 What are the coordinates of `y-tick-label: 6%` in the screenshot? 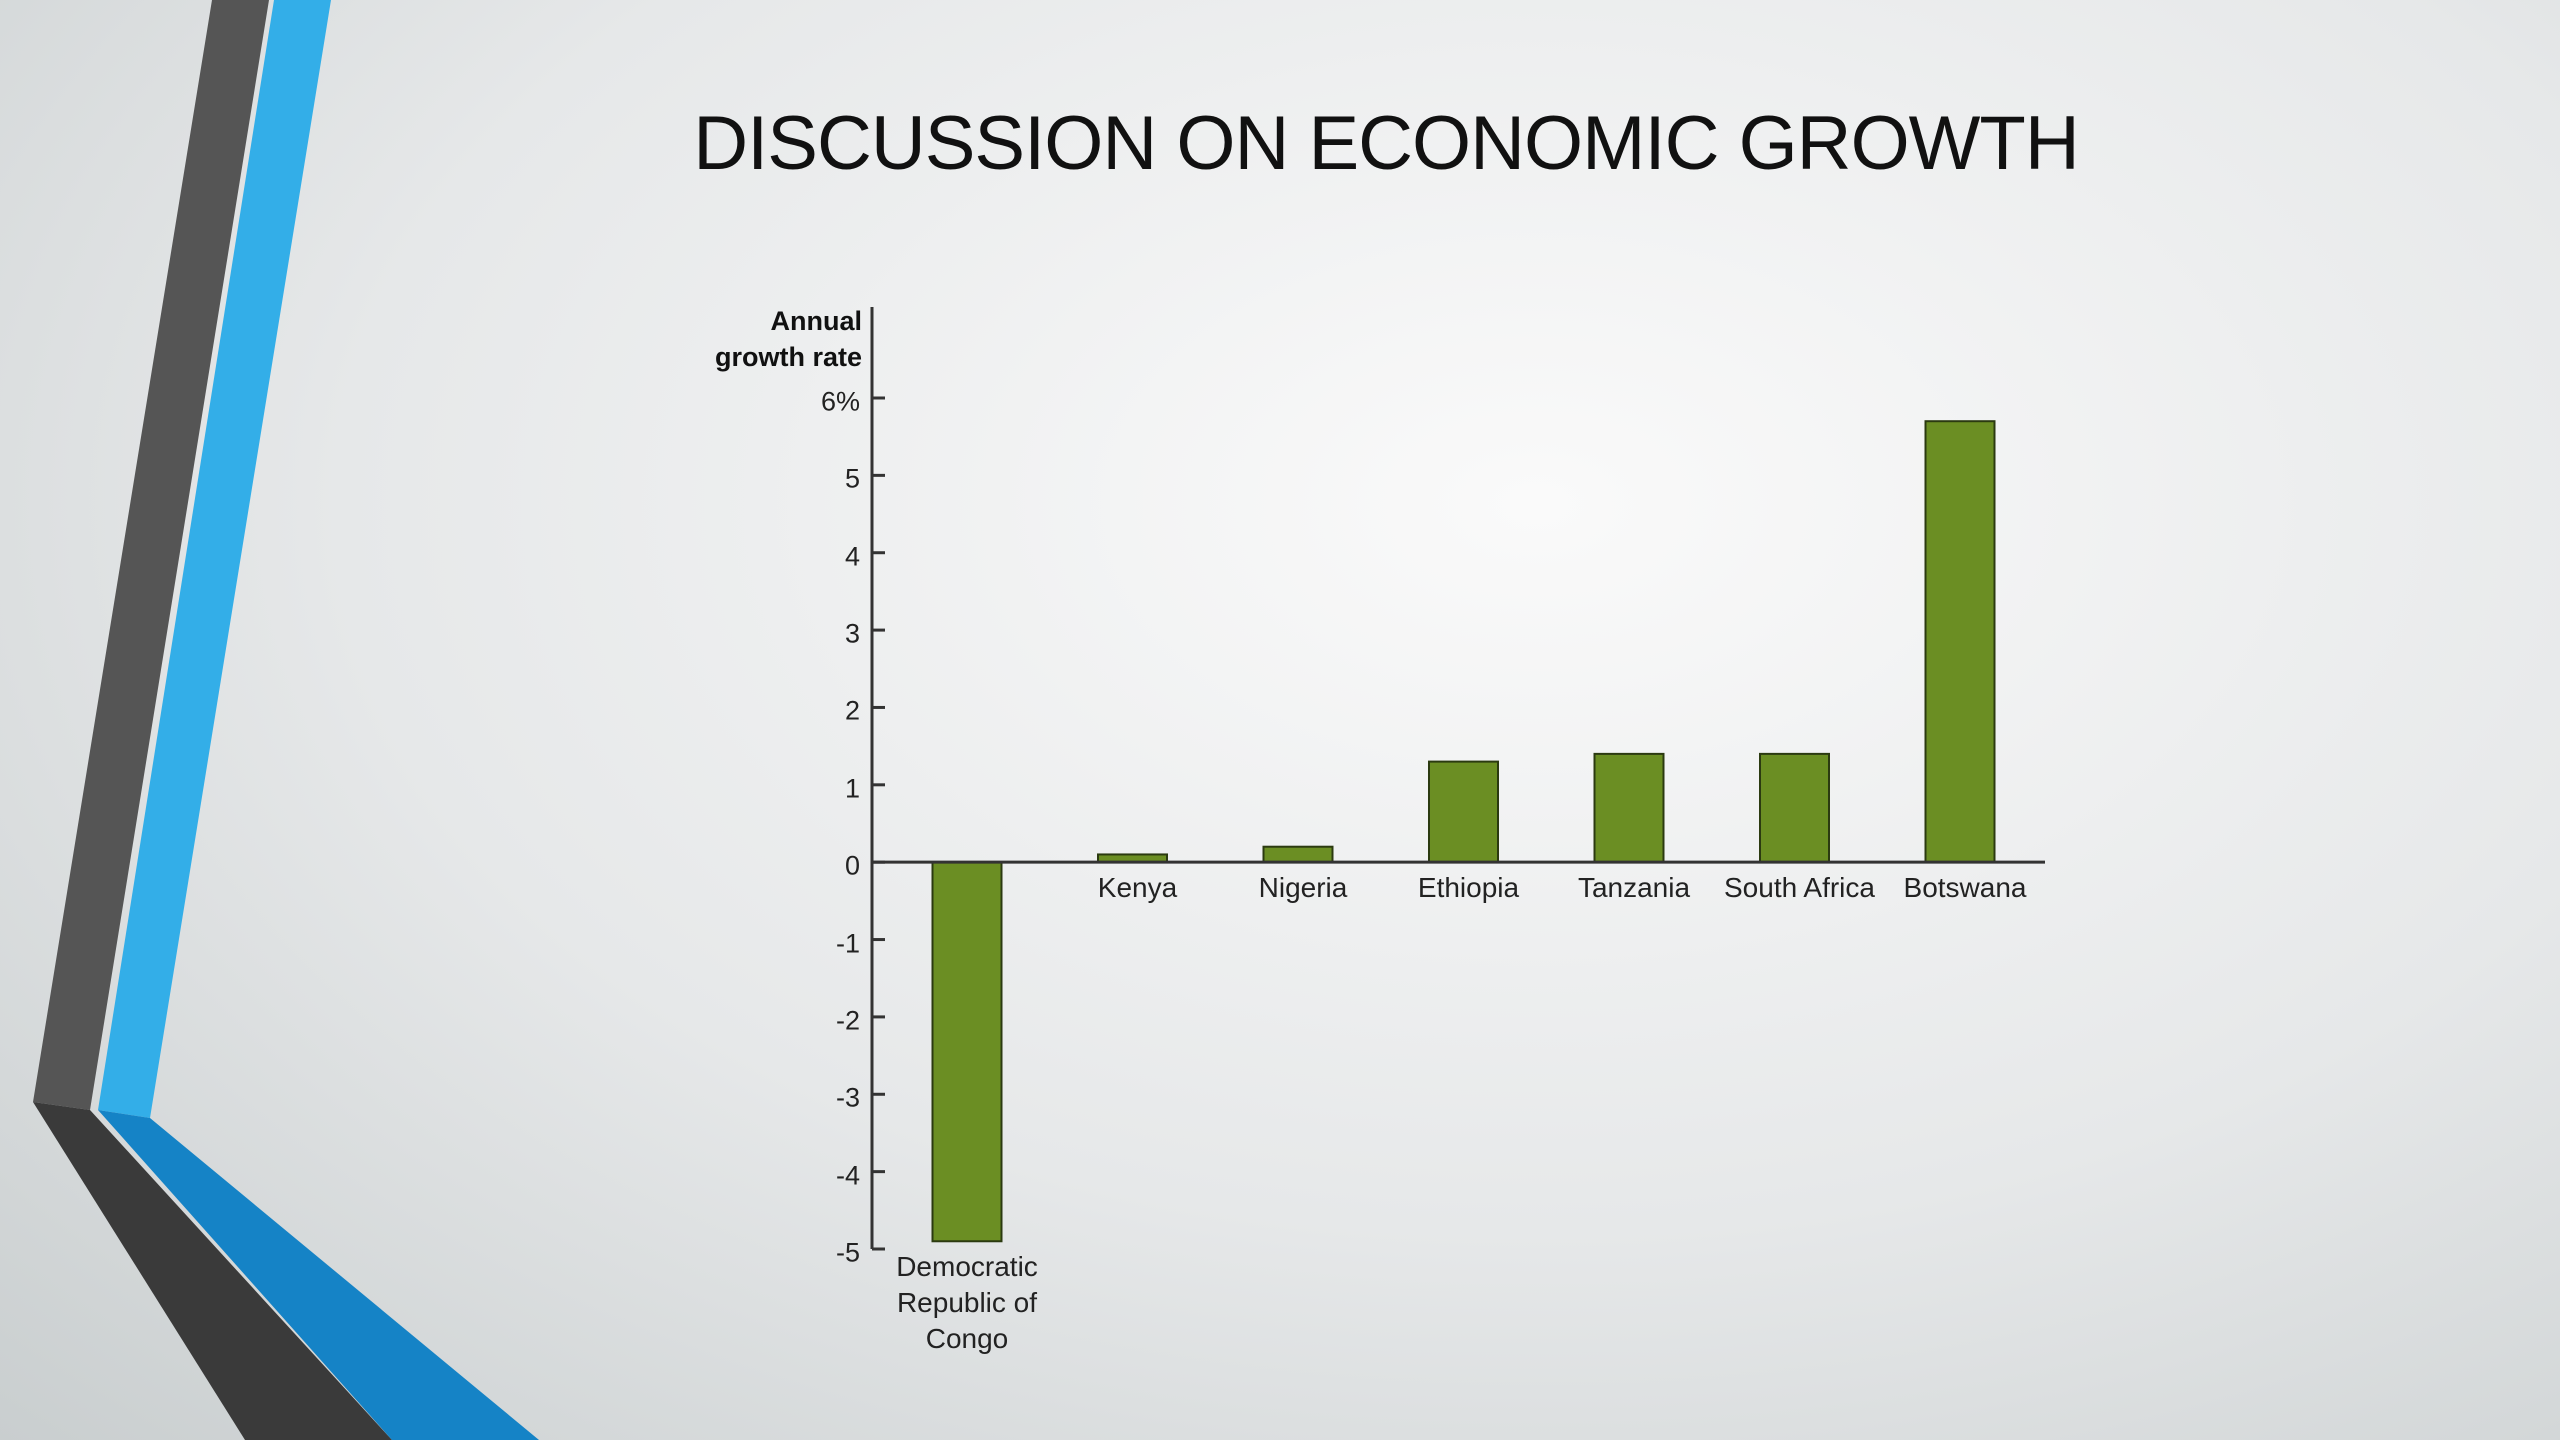 It's located at (840, 401).